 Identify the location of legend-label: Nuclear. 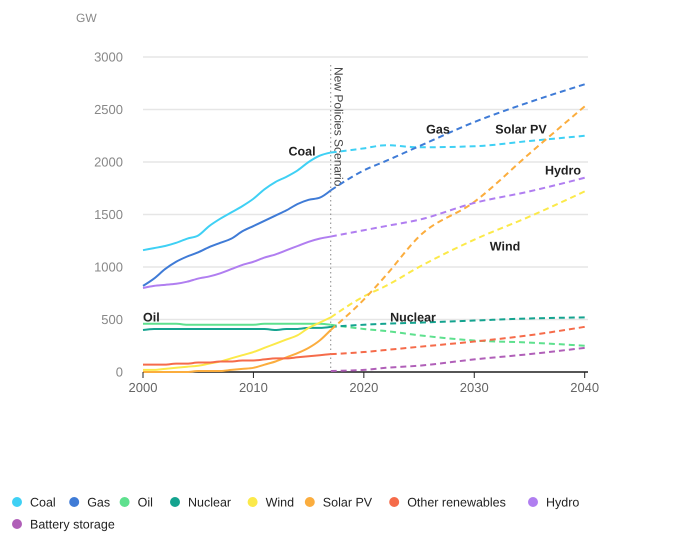
(210, 502).